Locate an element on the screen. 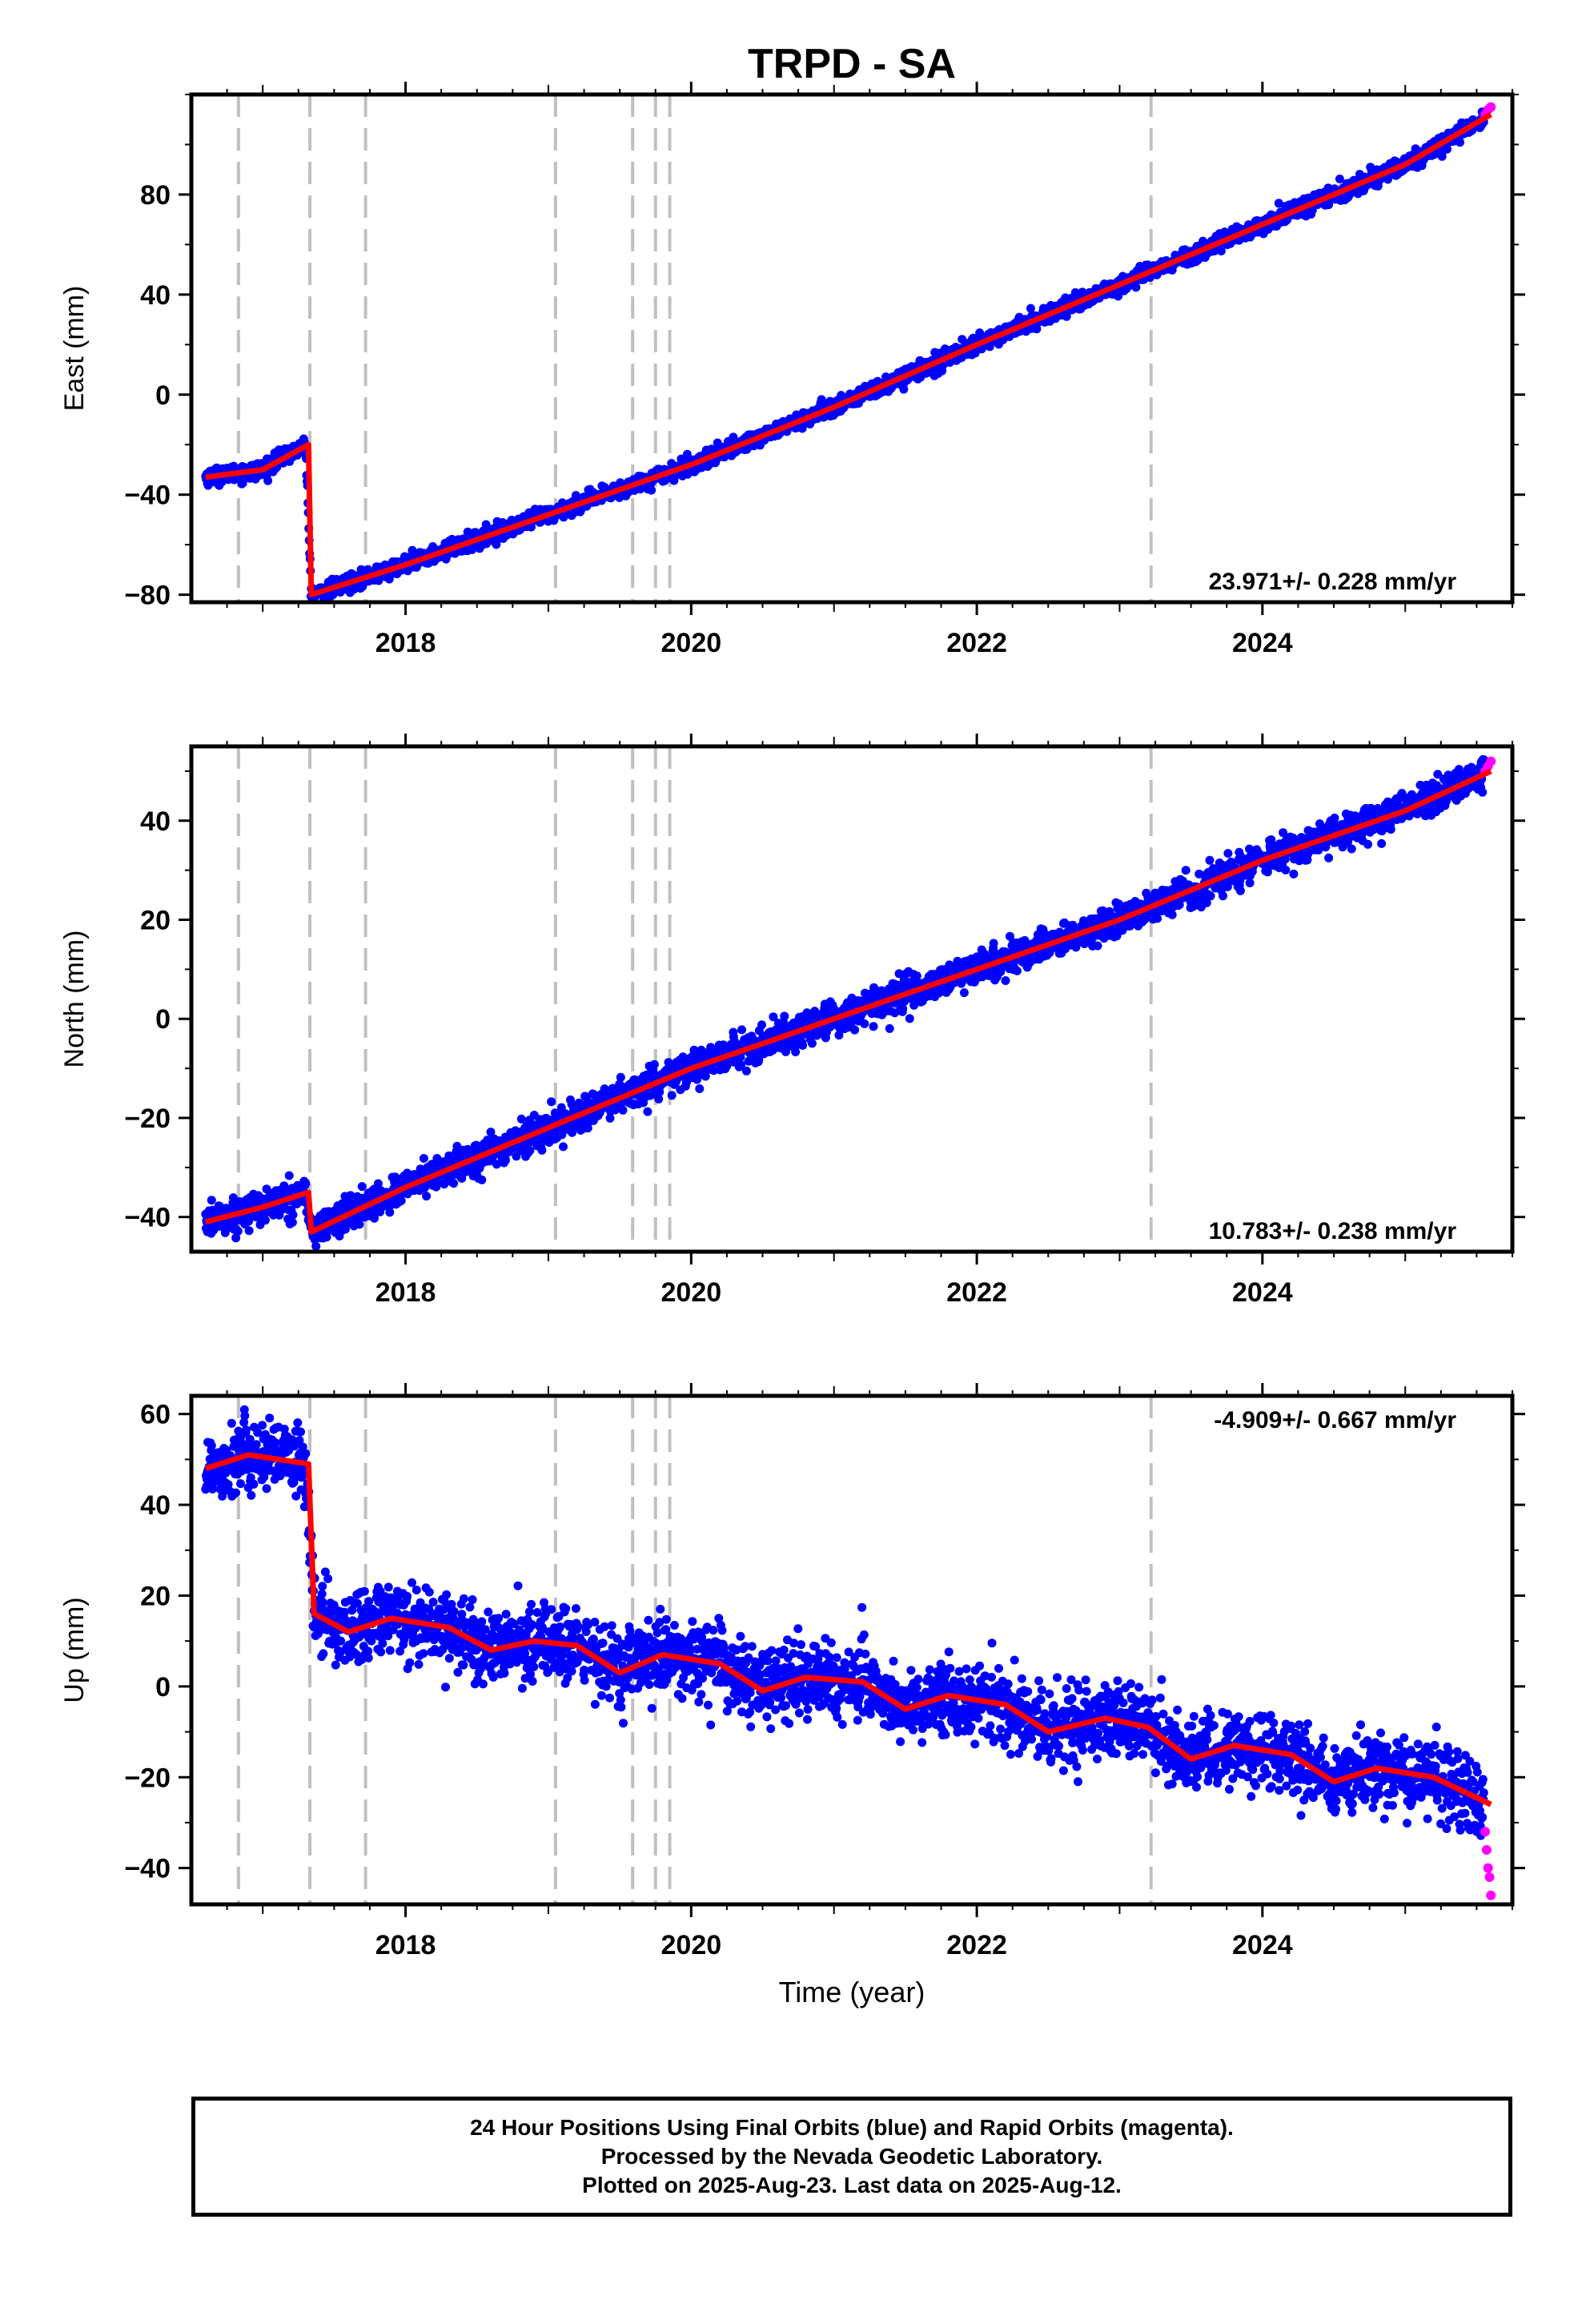 Image resolution: width=1582 pixels, height=2324 pixels. x-tick-label: 2024 is located at coordinates (1262, 643).